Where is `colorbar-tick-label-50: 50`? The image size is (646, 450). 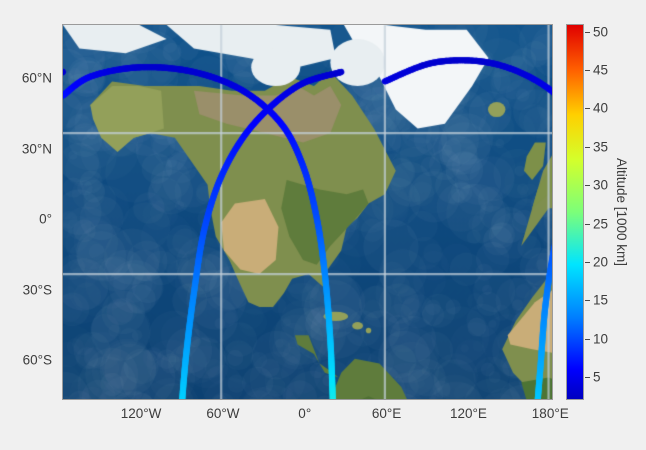
colorbar-tick-label-50: 50 is located at coordinates (601, 32).